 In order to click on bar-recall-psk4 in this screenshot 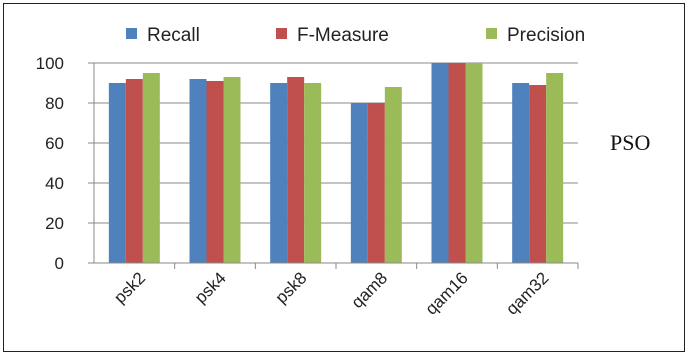, I will do `click(198, 171)`.